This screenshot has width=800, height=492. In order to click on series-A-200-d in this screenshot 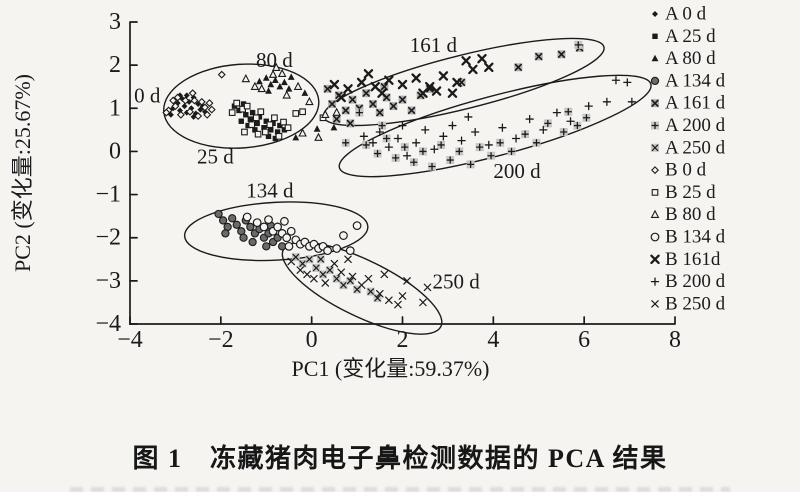, I will do `click(466, 105)`.